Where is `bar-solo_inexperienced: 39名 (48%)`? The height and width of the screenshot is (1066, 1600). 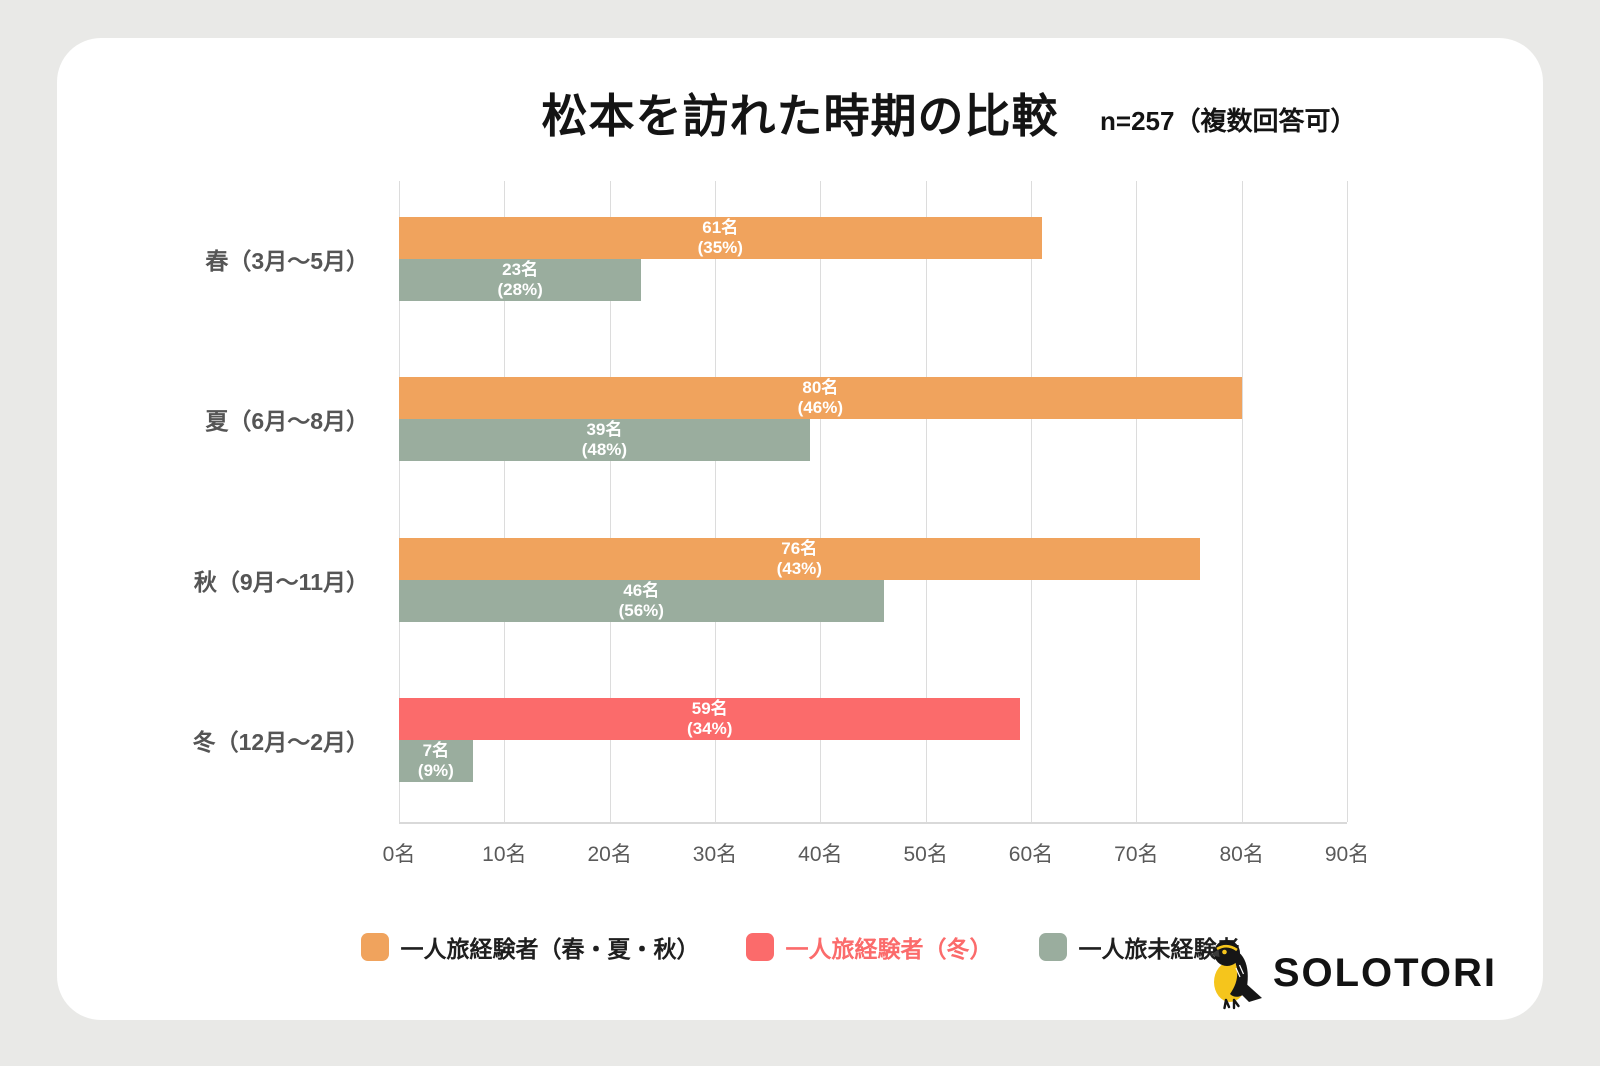 bar-solo_inexperienced: 39名 (48%) is located at coordinates (604, 440).